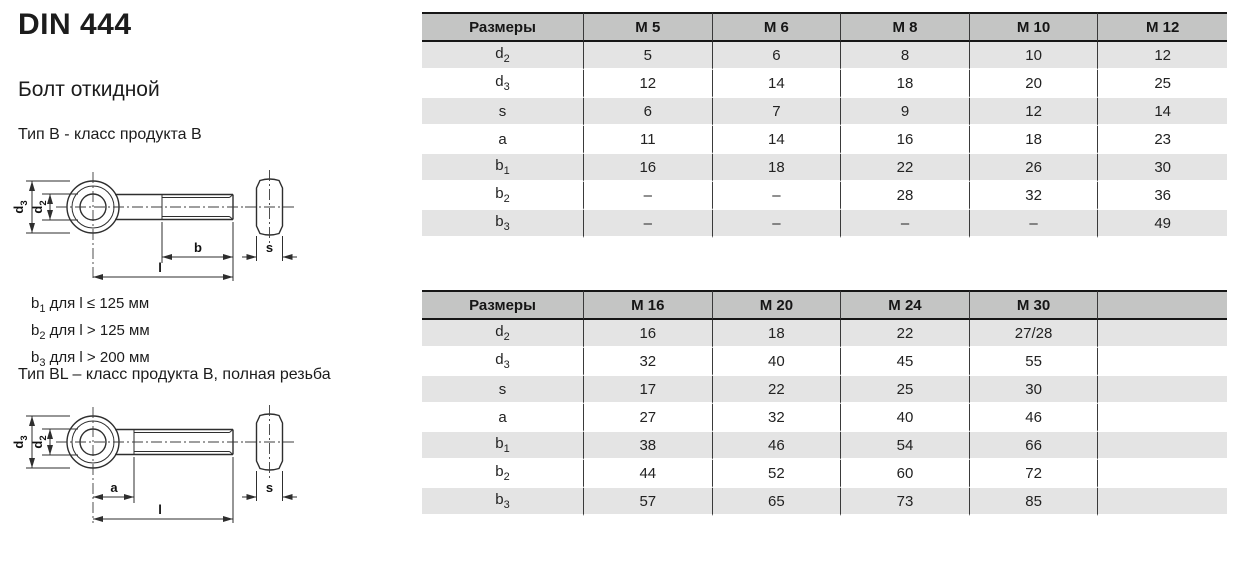 Image resolution: width=1247 pixels, height=584 pixels. I want to click on table-header-row: Размеры M 16 M 20 M 24 M 30, so click(824, 305).